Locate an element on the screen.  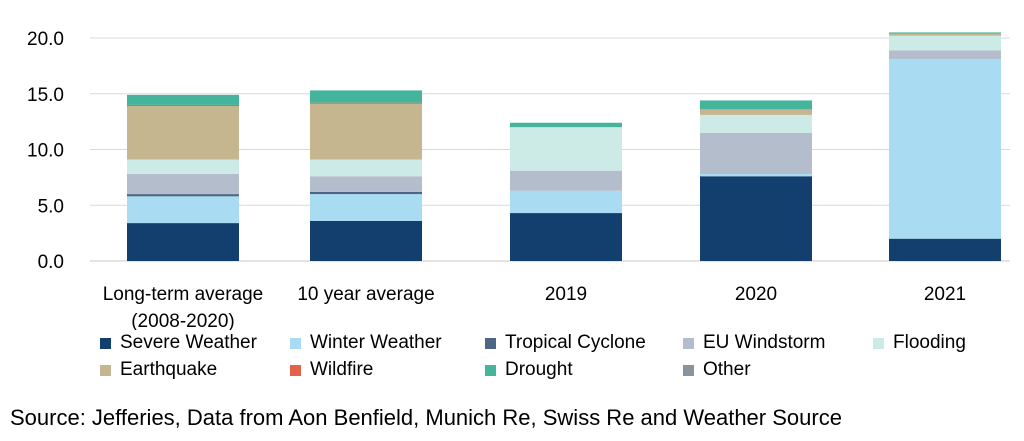
legend-item: Flooding is located at coordinates (919, 343).